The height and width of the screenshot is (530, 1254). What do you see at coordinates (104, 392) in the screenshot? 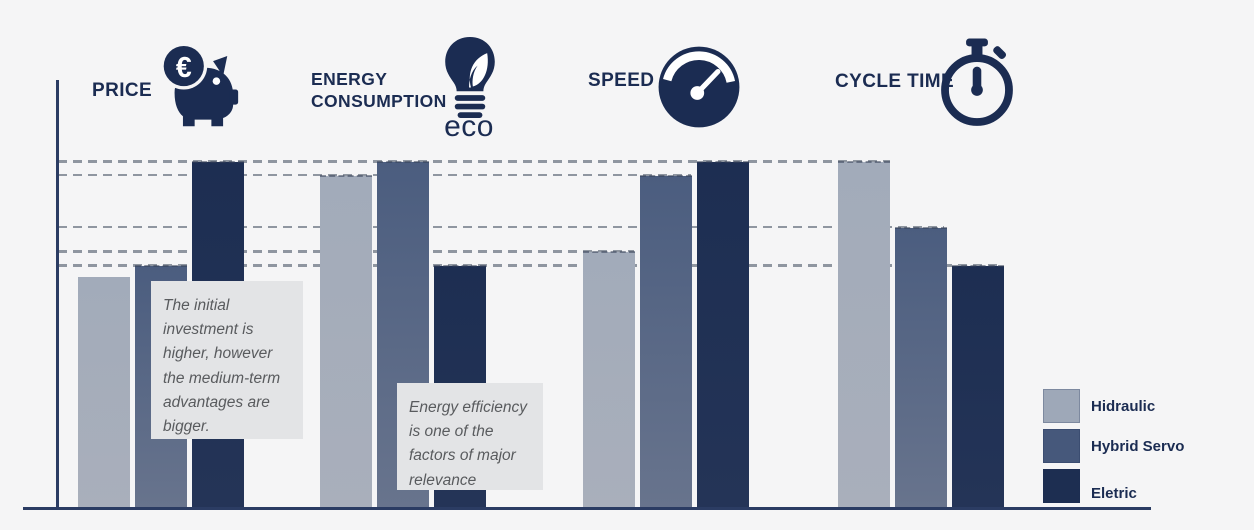
I see `bar-price-hidraulic` at bounding box center [104, 392].